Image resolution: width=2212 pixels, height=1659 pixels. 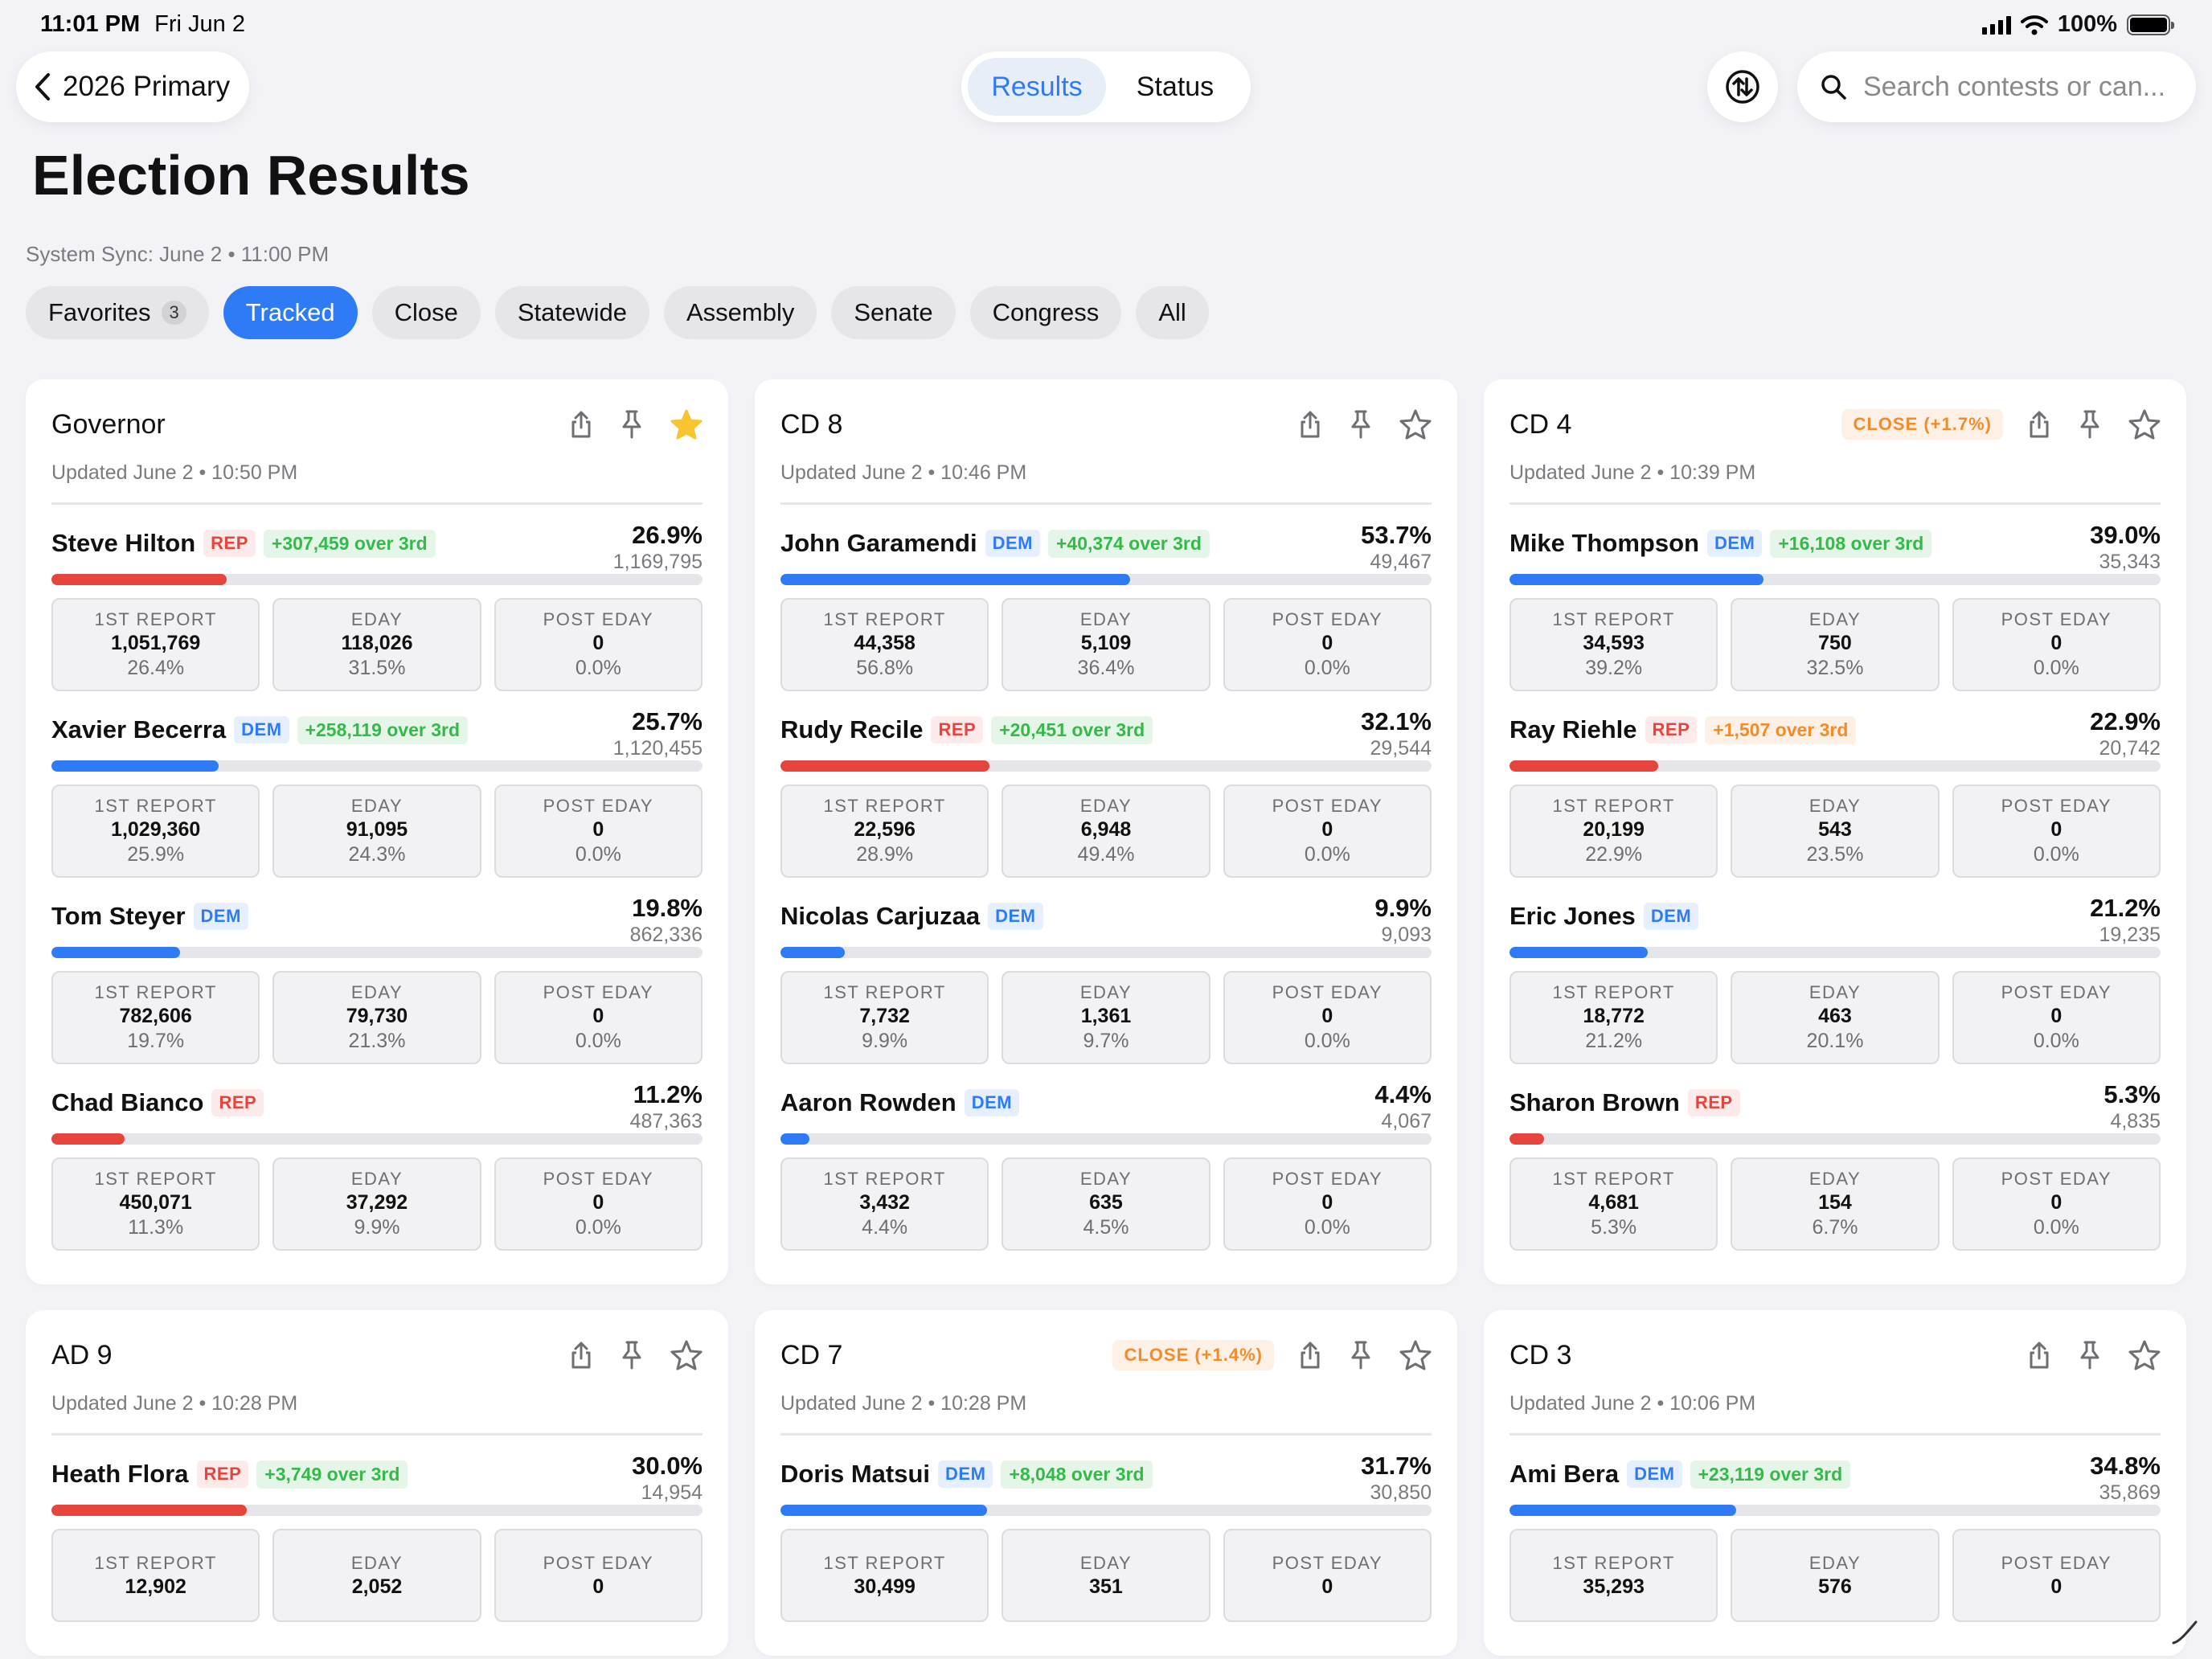 What do you see at coordinates (571, 312) in the screenshot?
I see `filter-statewide: Statewide` at bounding box center [571, 312].